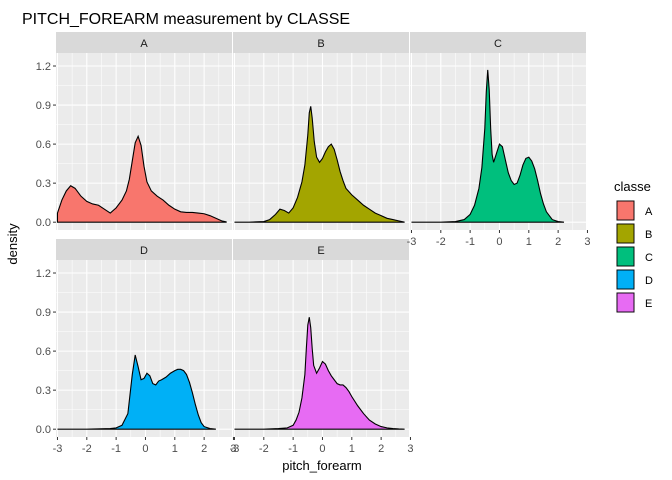 The width and height of the screenshot is (672, 480). What do you see at coordinates (141, 178) in the screenshot?
I see `density-area-a` at bounding box center [141, 178].